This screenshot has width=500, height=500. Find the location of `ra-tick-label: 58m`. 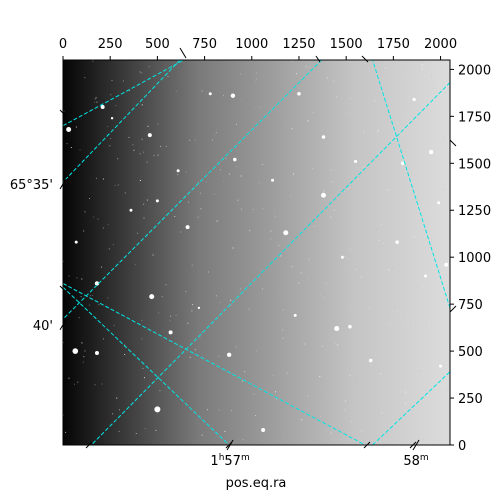

ra-tick-label: 58m is located at coordinates (415, 461).